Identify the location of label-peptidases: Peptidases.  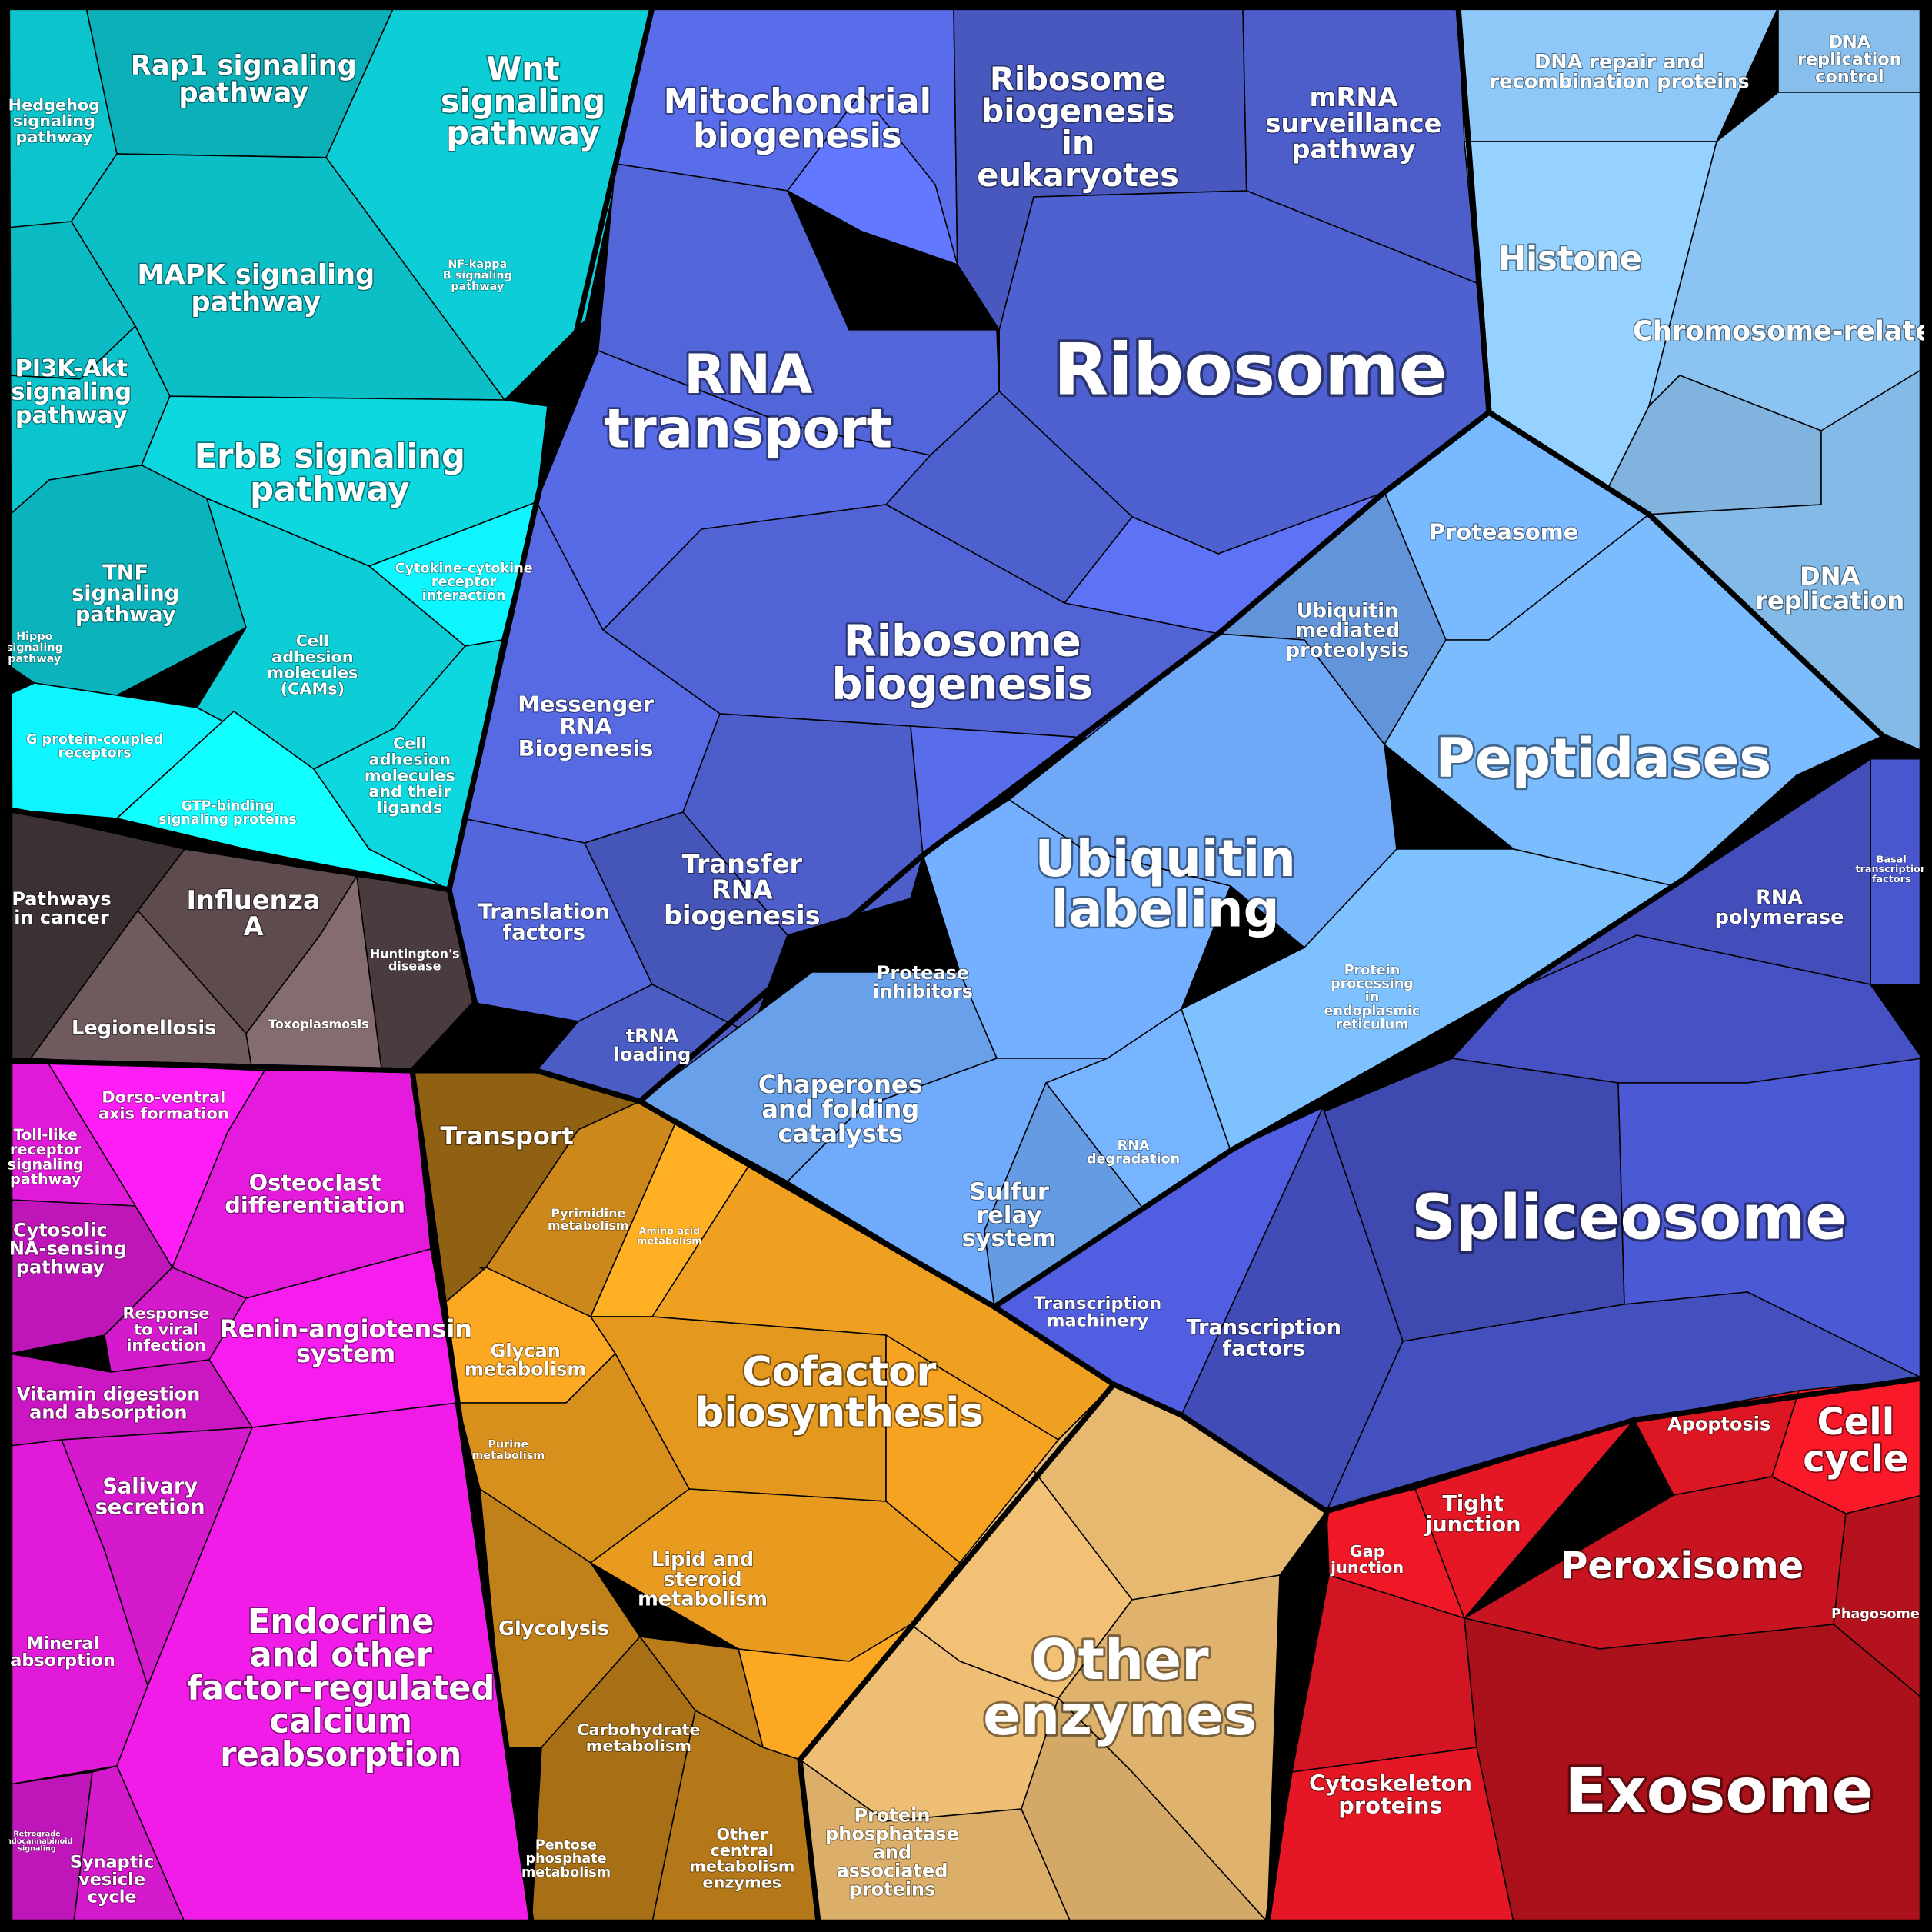
(1603, 758).